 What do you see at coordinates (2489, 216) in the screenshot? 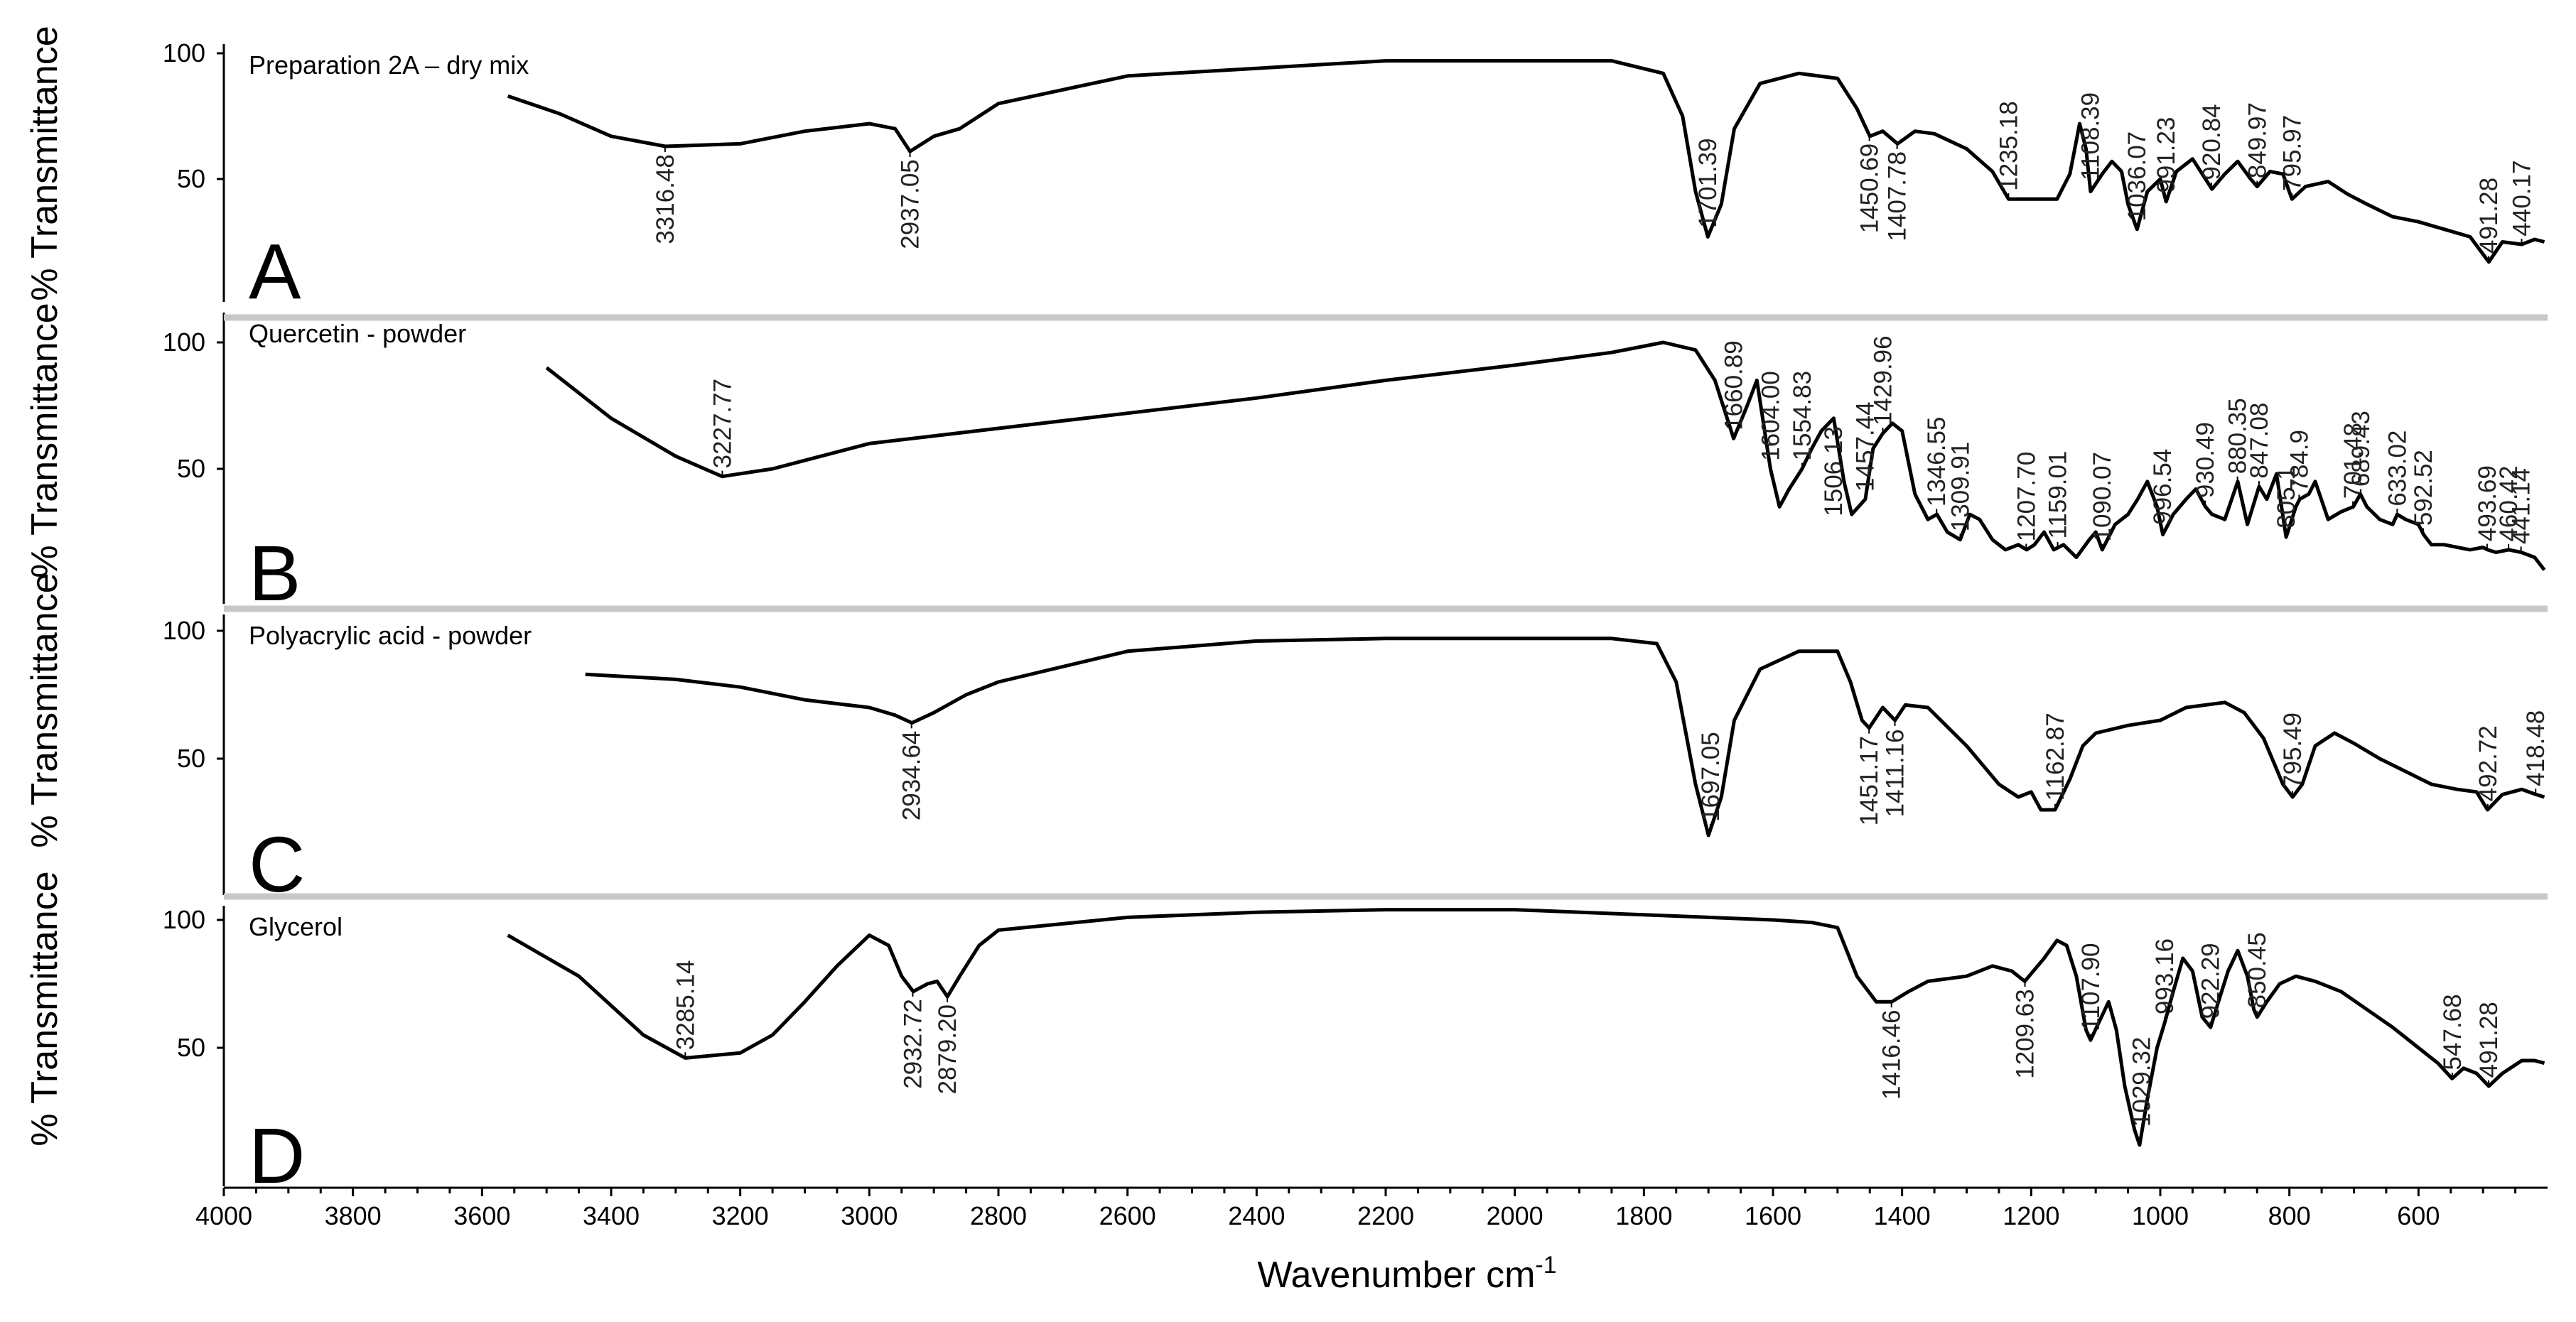
I see `peak-label: 491.28` at bounding box center [2489, 216].